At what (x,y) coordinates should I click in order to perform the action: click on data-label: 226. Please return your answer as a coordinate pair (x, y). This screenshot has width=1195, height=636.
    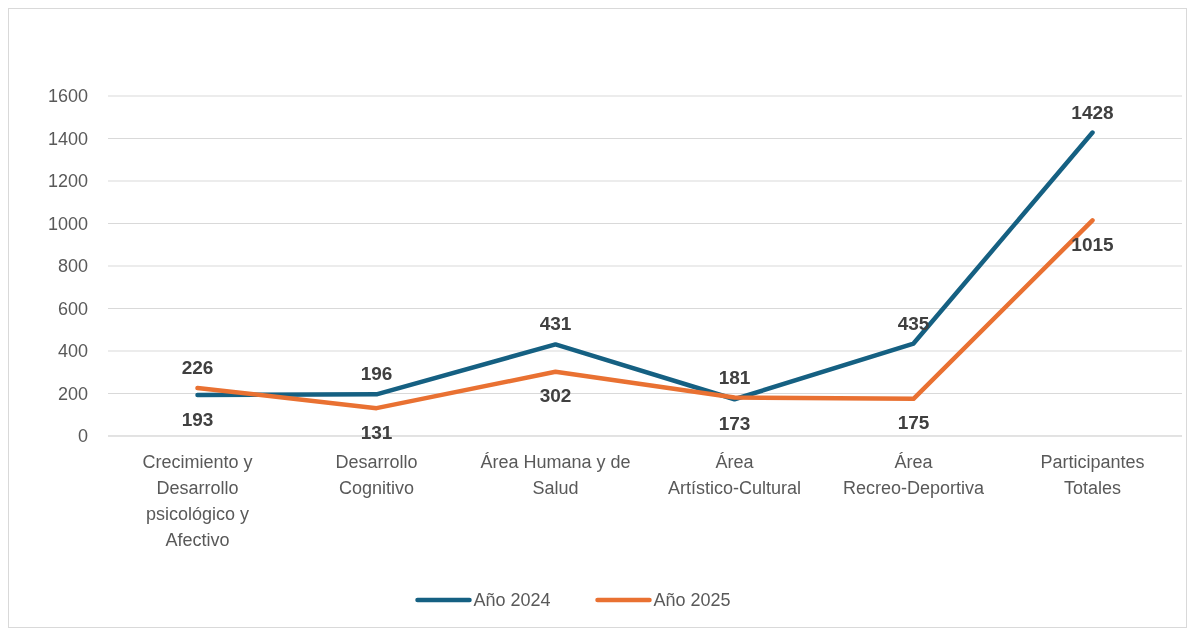
    Looking at the image, I should click on (197, 367).